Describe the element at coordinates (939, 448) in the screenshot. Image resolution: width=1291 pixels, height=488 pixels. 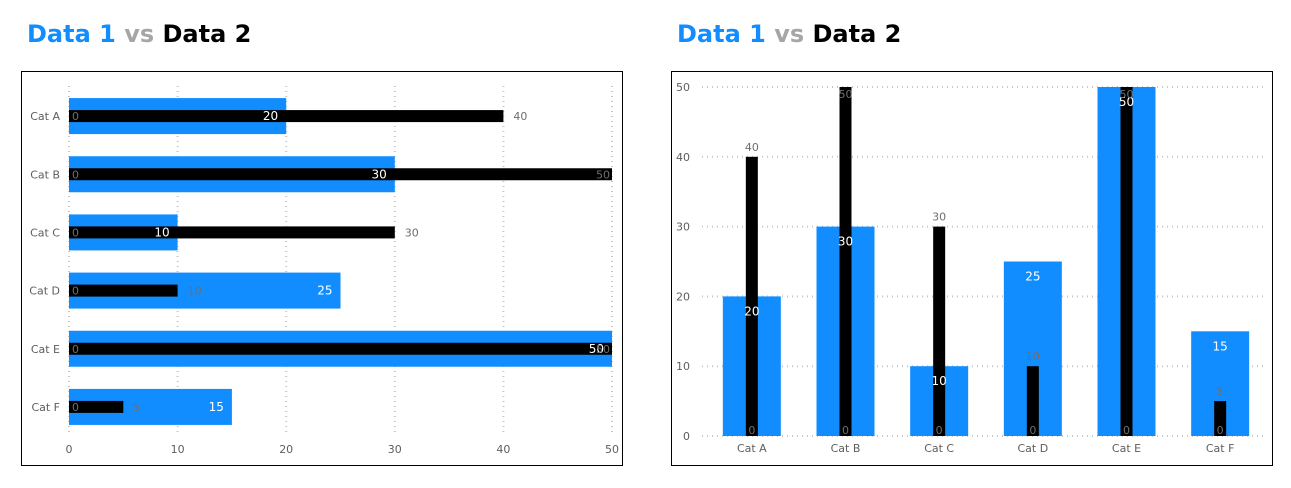
I see `x-tick-label: Cat C` at that location.